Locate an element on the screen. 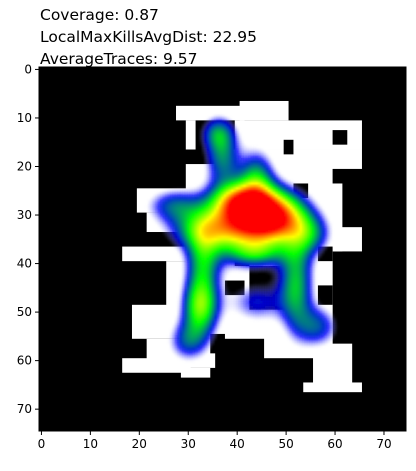 This screenshot has height=471, width=416. heat-cell-1919 is located at coordinates (198, 230).